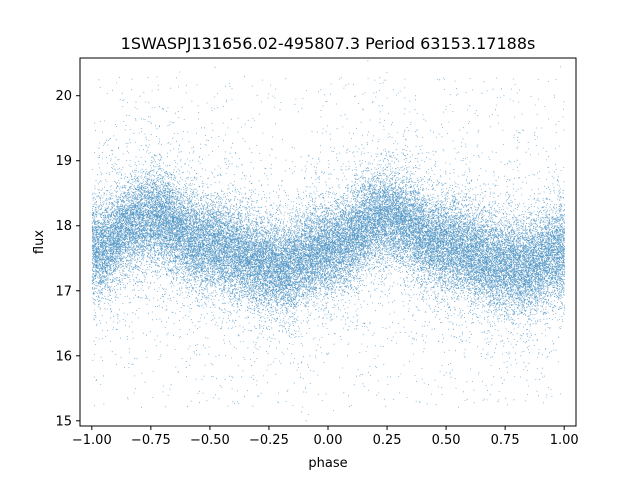 The height and width of the screenshot is (480, 640). Describe the element at coordinates (63, 291) in the screenshot. I see `y-tick-label: 17` at that location.